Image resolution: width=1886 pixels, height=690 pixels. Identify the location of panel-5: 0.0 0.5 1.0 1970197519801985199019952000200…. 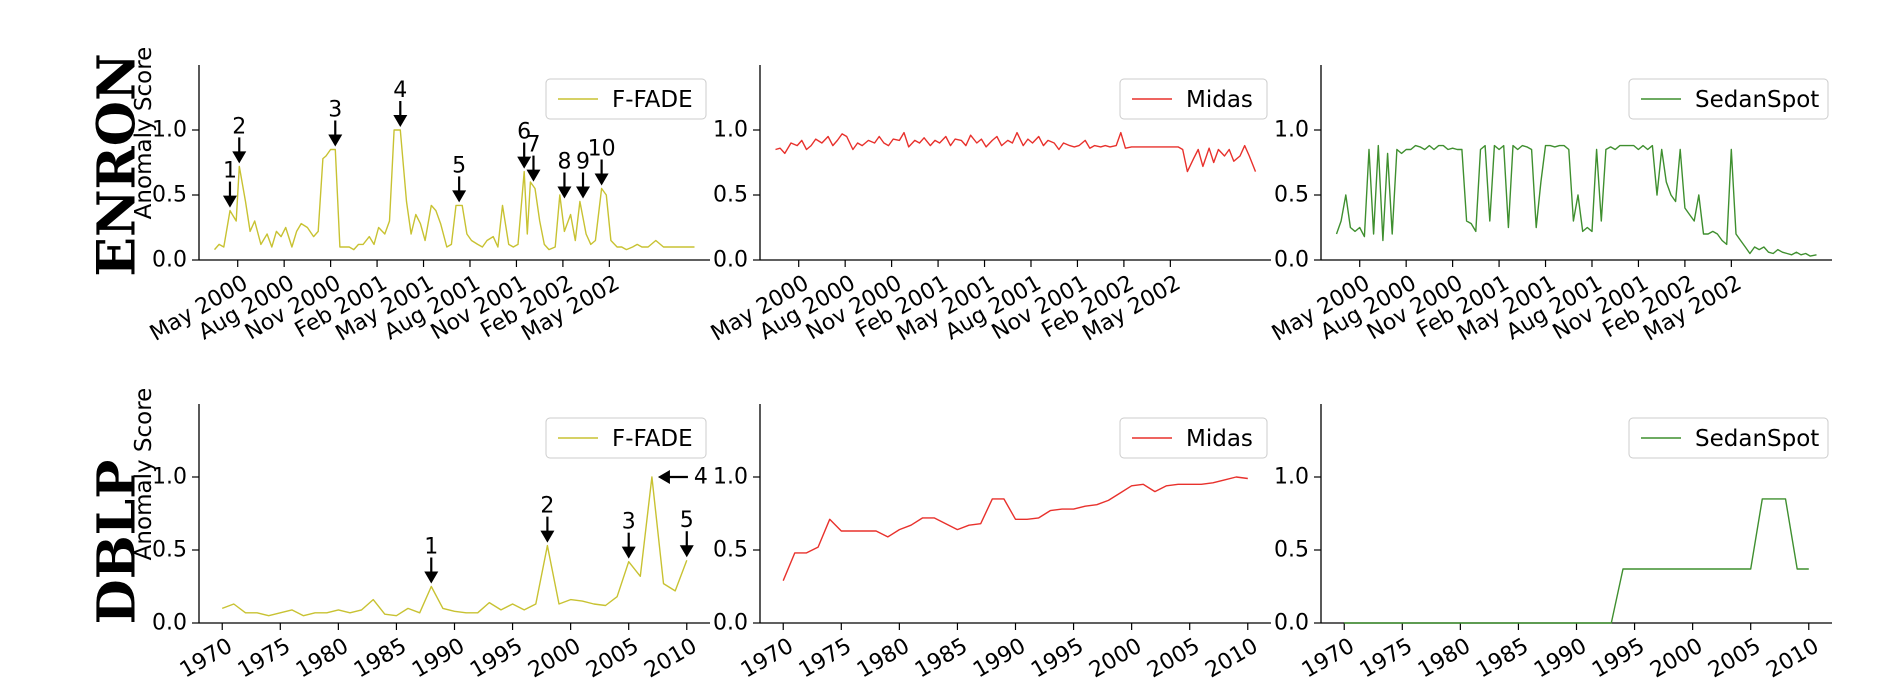
(1553, 543).